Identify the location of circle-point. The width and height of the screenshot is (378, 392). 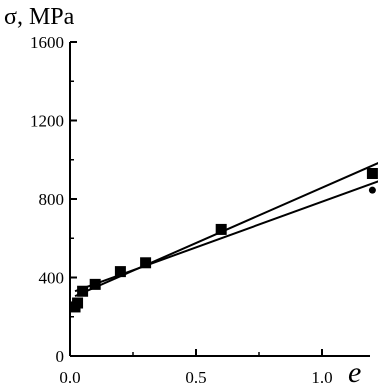
(372, 190).